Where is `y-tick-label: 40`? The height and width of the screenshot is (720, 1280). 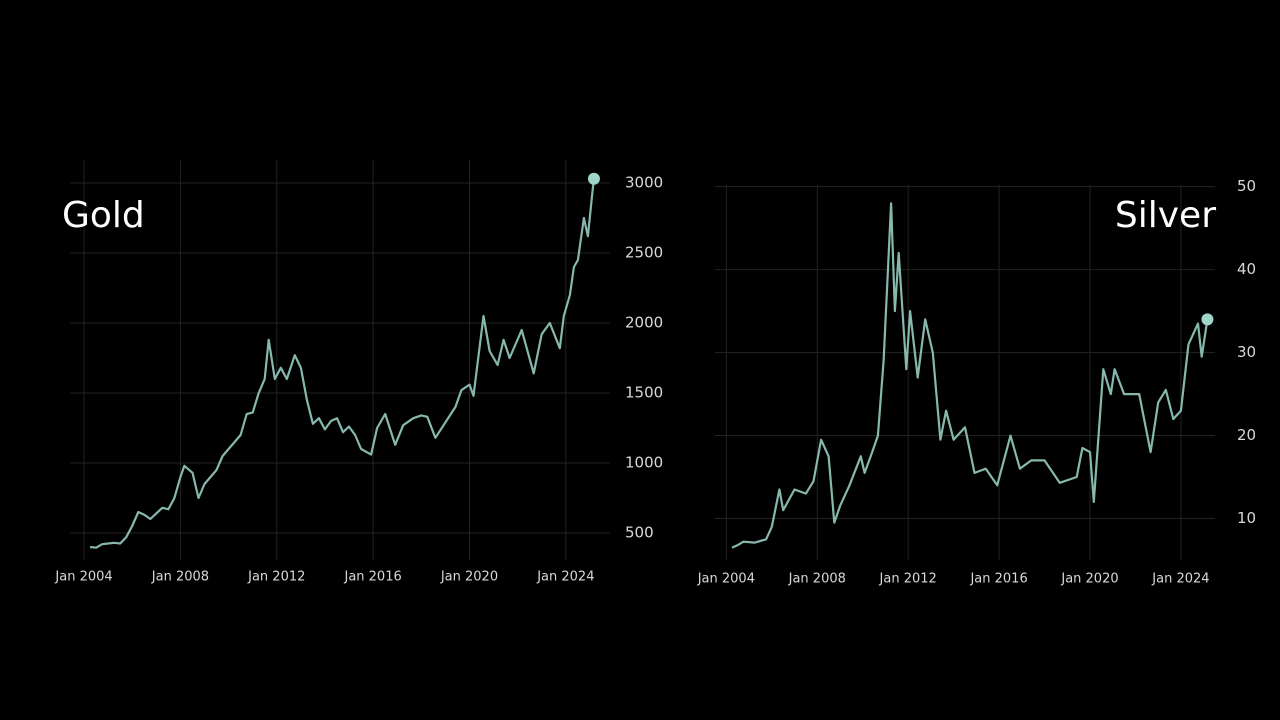 y-tick-label: 40 is located at coordinates (1246, 269).